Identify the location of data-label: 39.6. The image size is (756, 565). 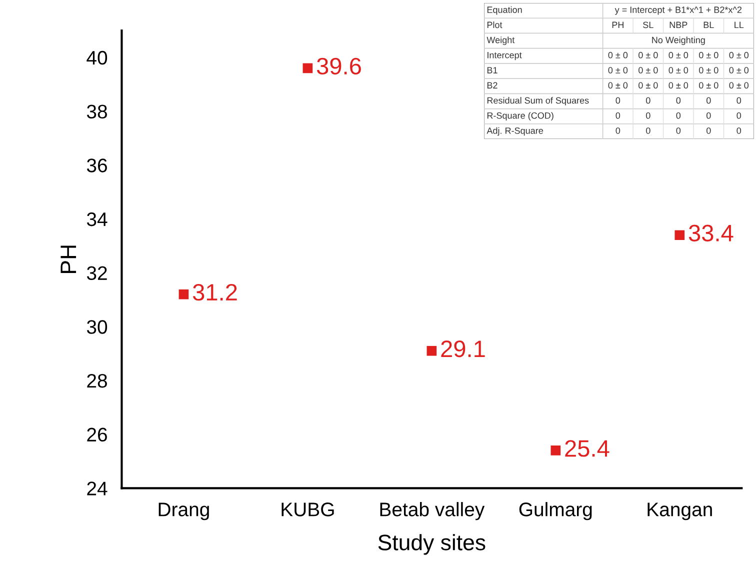
(338, 66).